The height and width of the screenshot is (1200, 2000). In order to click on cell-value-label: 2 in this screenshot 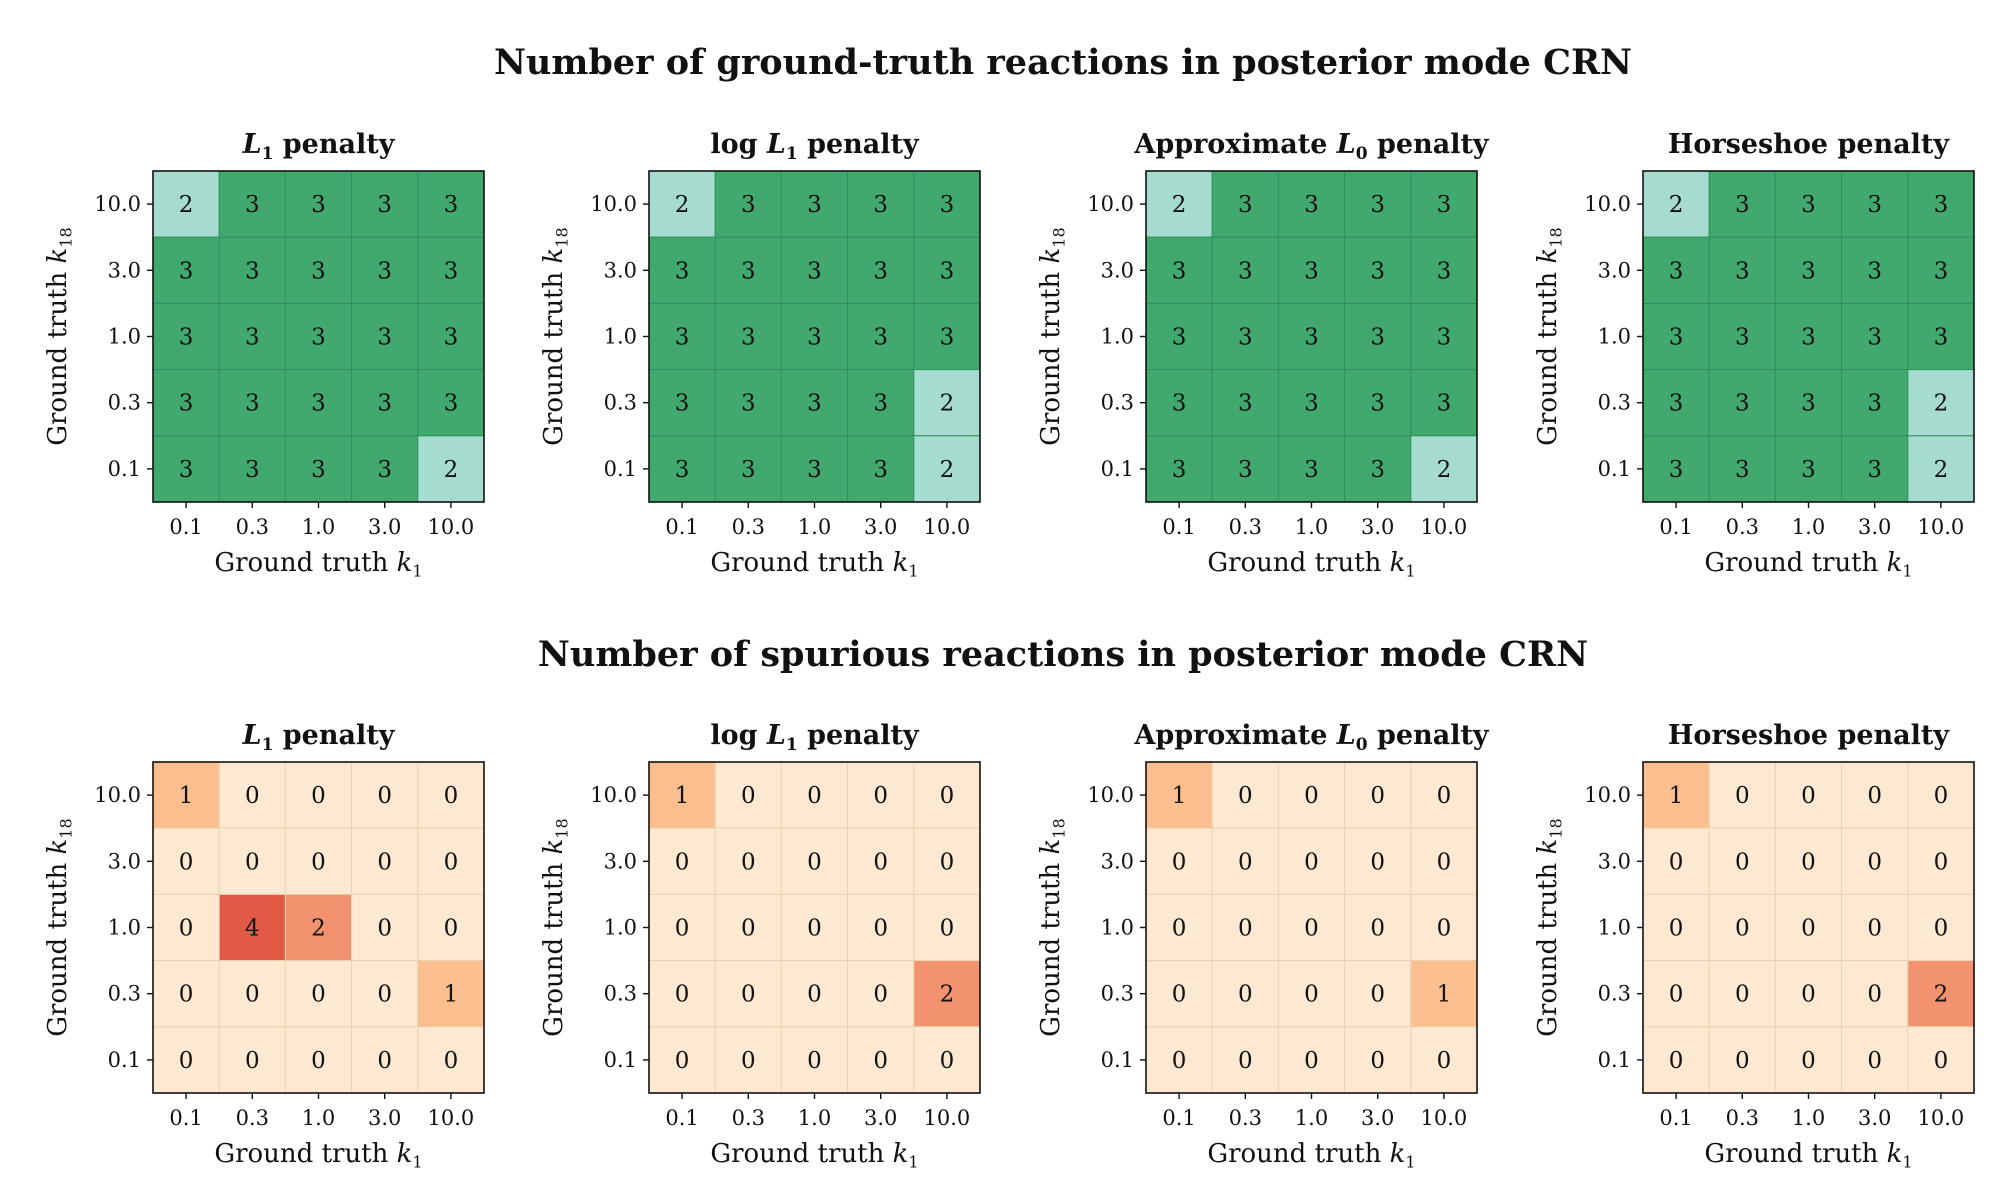, I will do `click(947, 995)`.